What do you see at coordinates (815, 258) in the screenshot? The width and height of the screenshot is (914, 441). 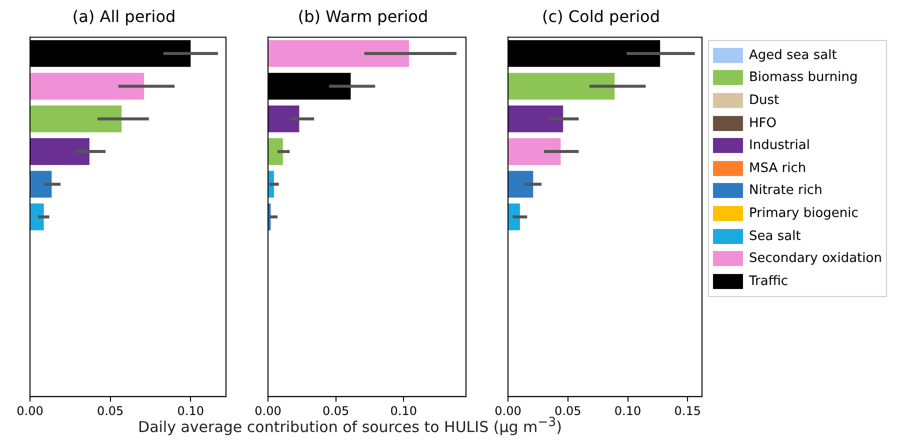 I see `legend-label: Secondary oxidation` at bounding box center [815, 258].